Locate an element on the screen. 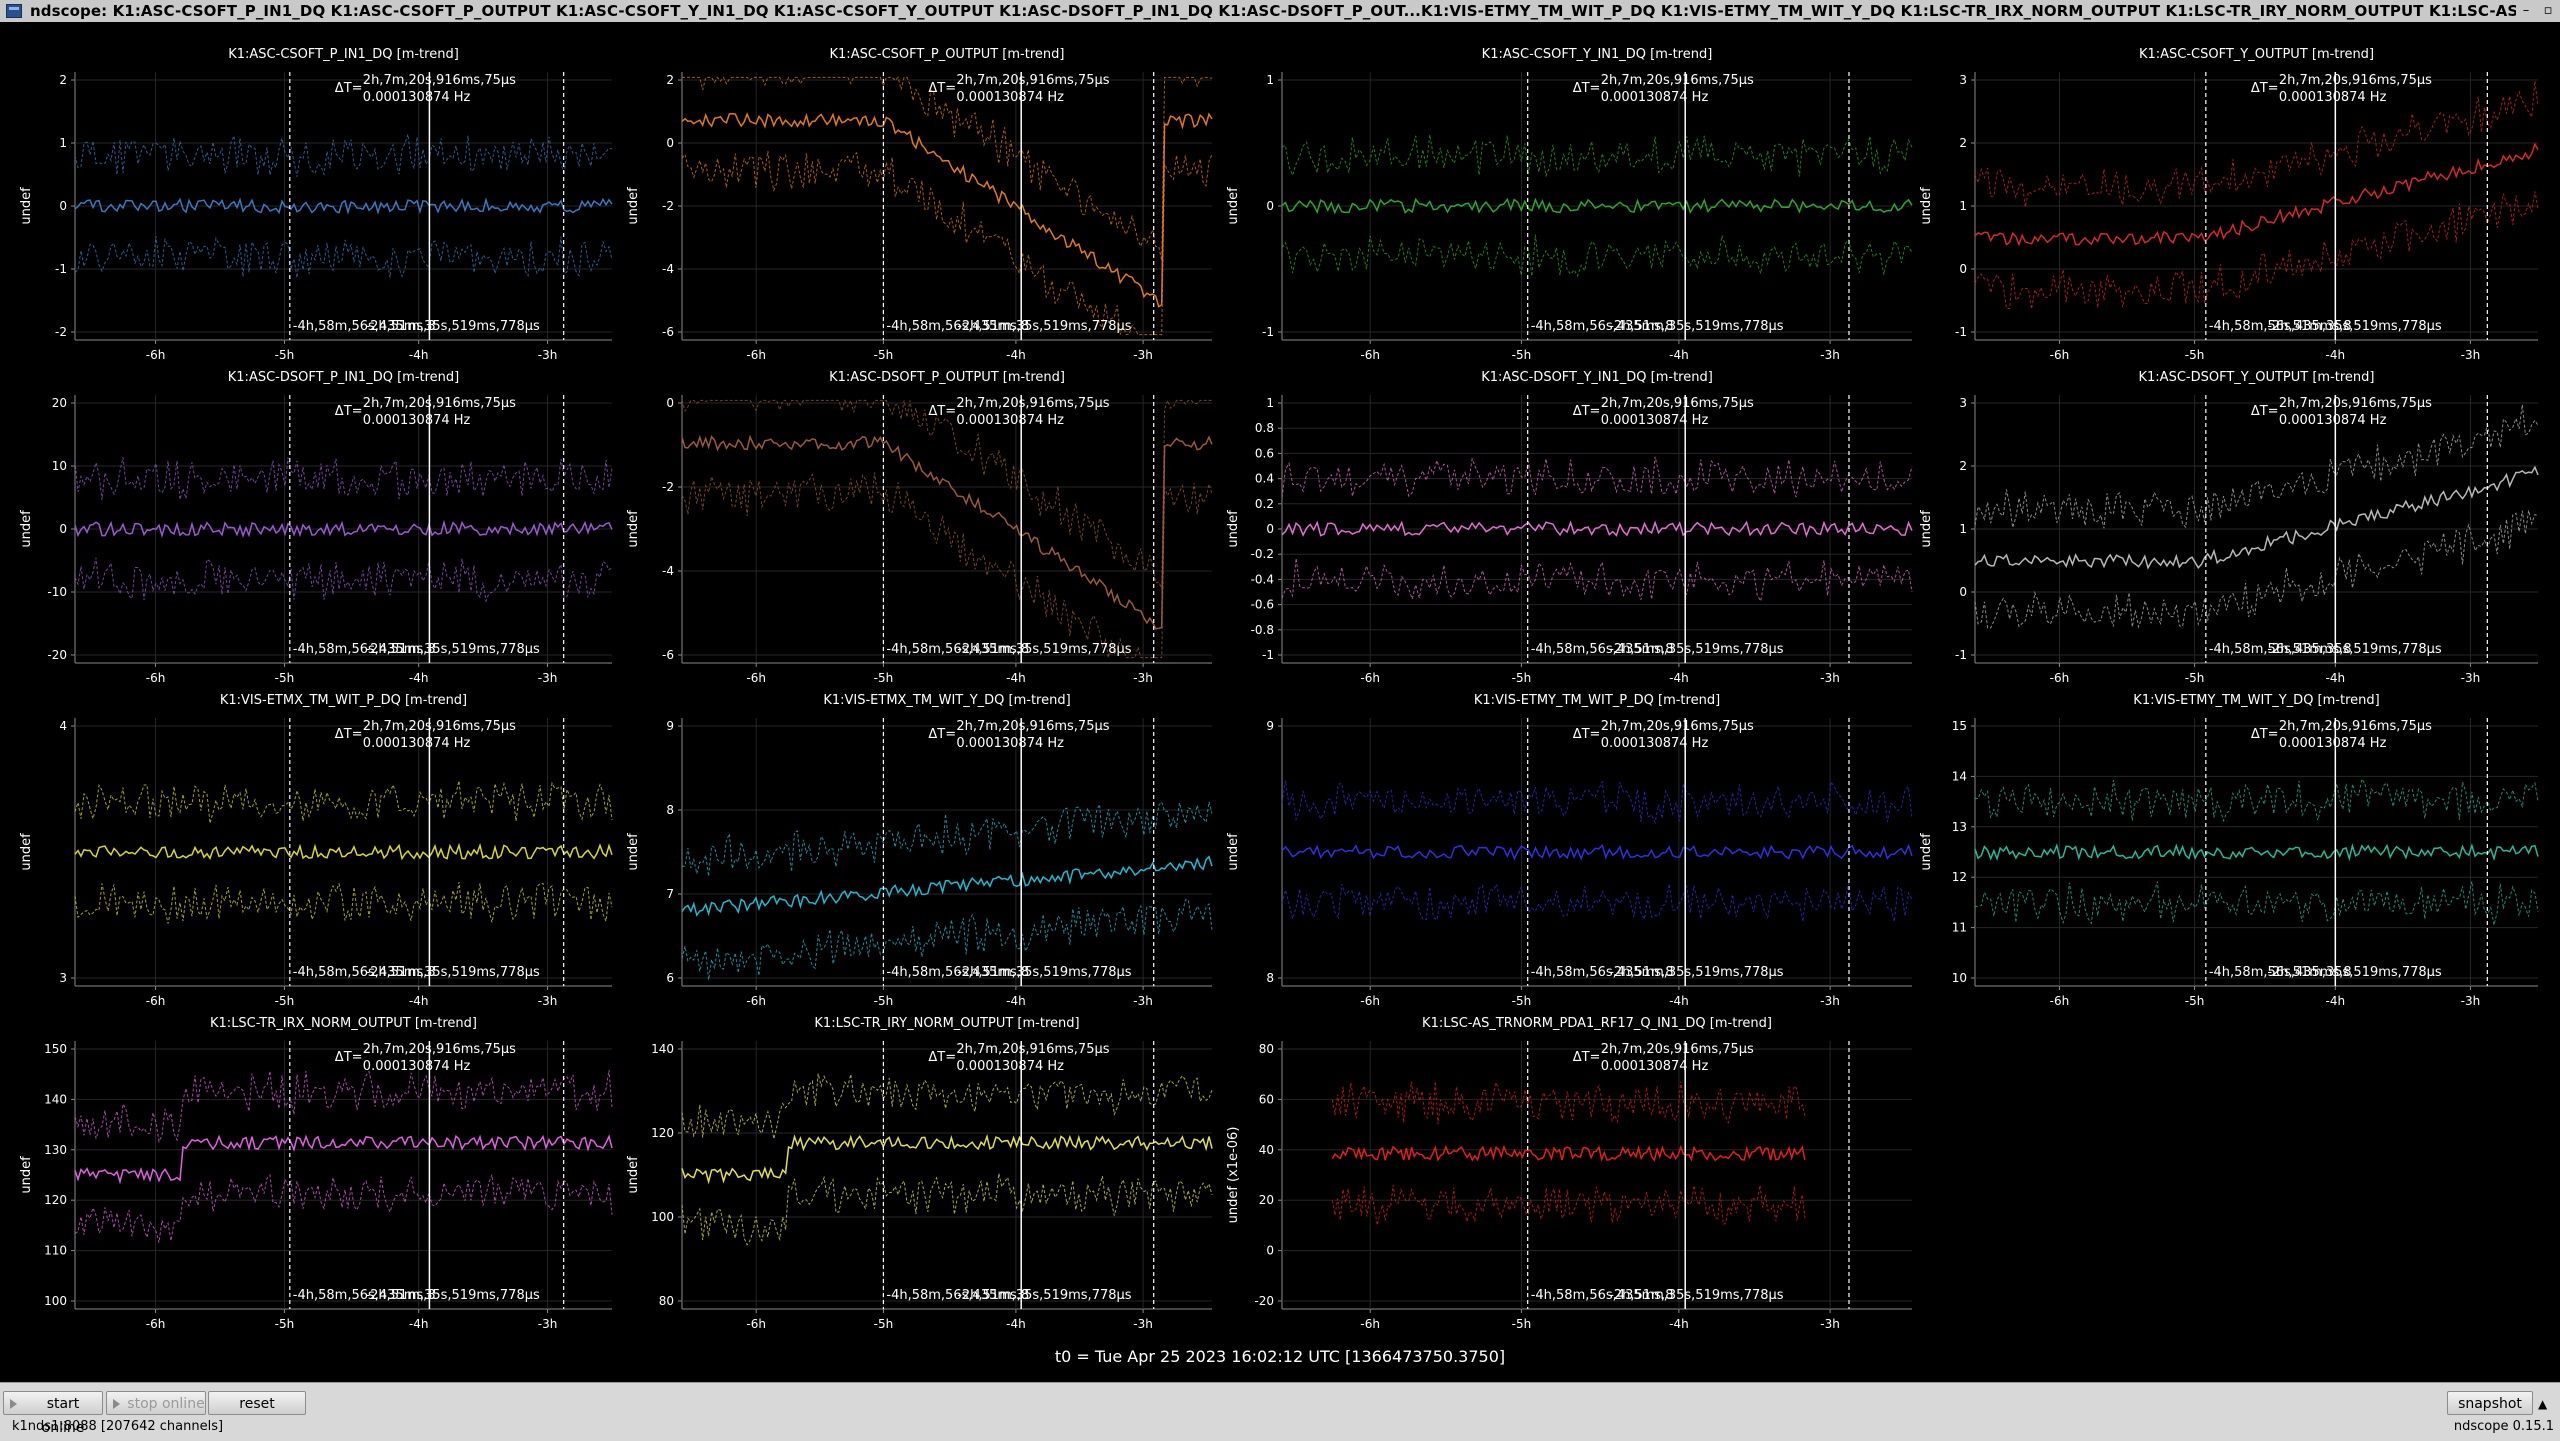 The height and width of the screenshot is (1441, 2560). y-tick-label: -20 is located at coordinates (1264, 1301).